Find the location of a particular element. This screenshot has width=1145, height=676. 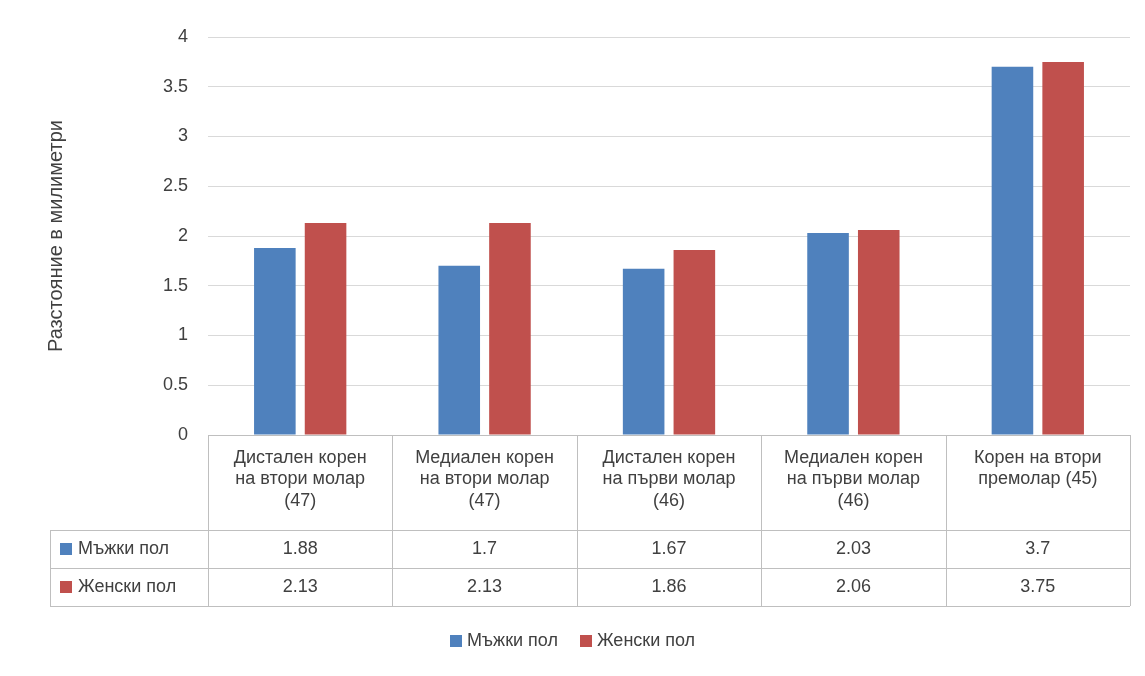

data-label: 1.86 is located at coordinates (669, 585).